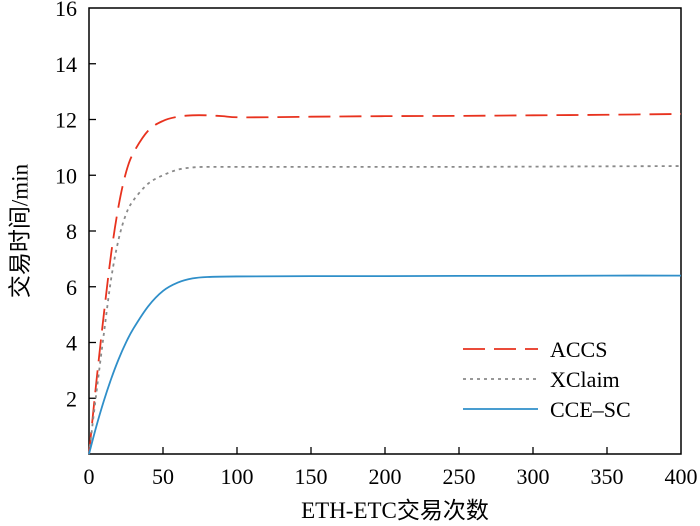 This screenshot has height=526, width=700. Describe the element at coordinates (66, 64) in the screenshot. I see `y-tick-label: 14` at that location.